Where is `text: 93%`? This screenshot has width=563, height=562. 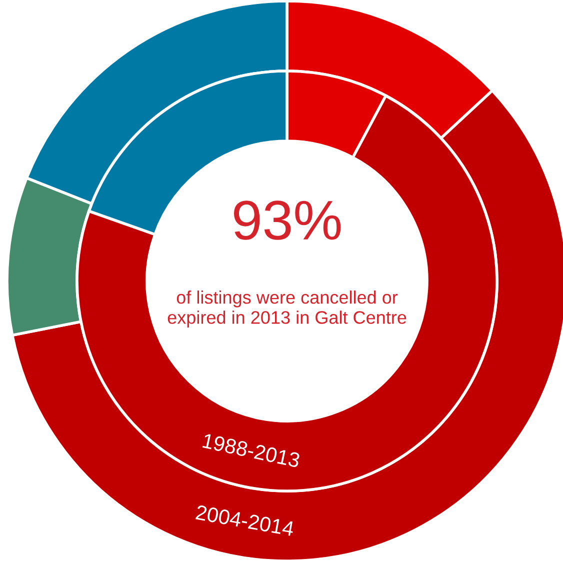 text: 93% is located at coordinates (287, 220).